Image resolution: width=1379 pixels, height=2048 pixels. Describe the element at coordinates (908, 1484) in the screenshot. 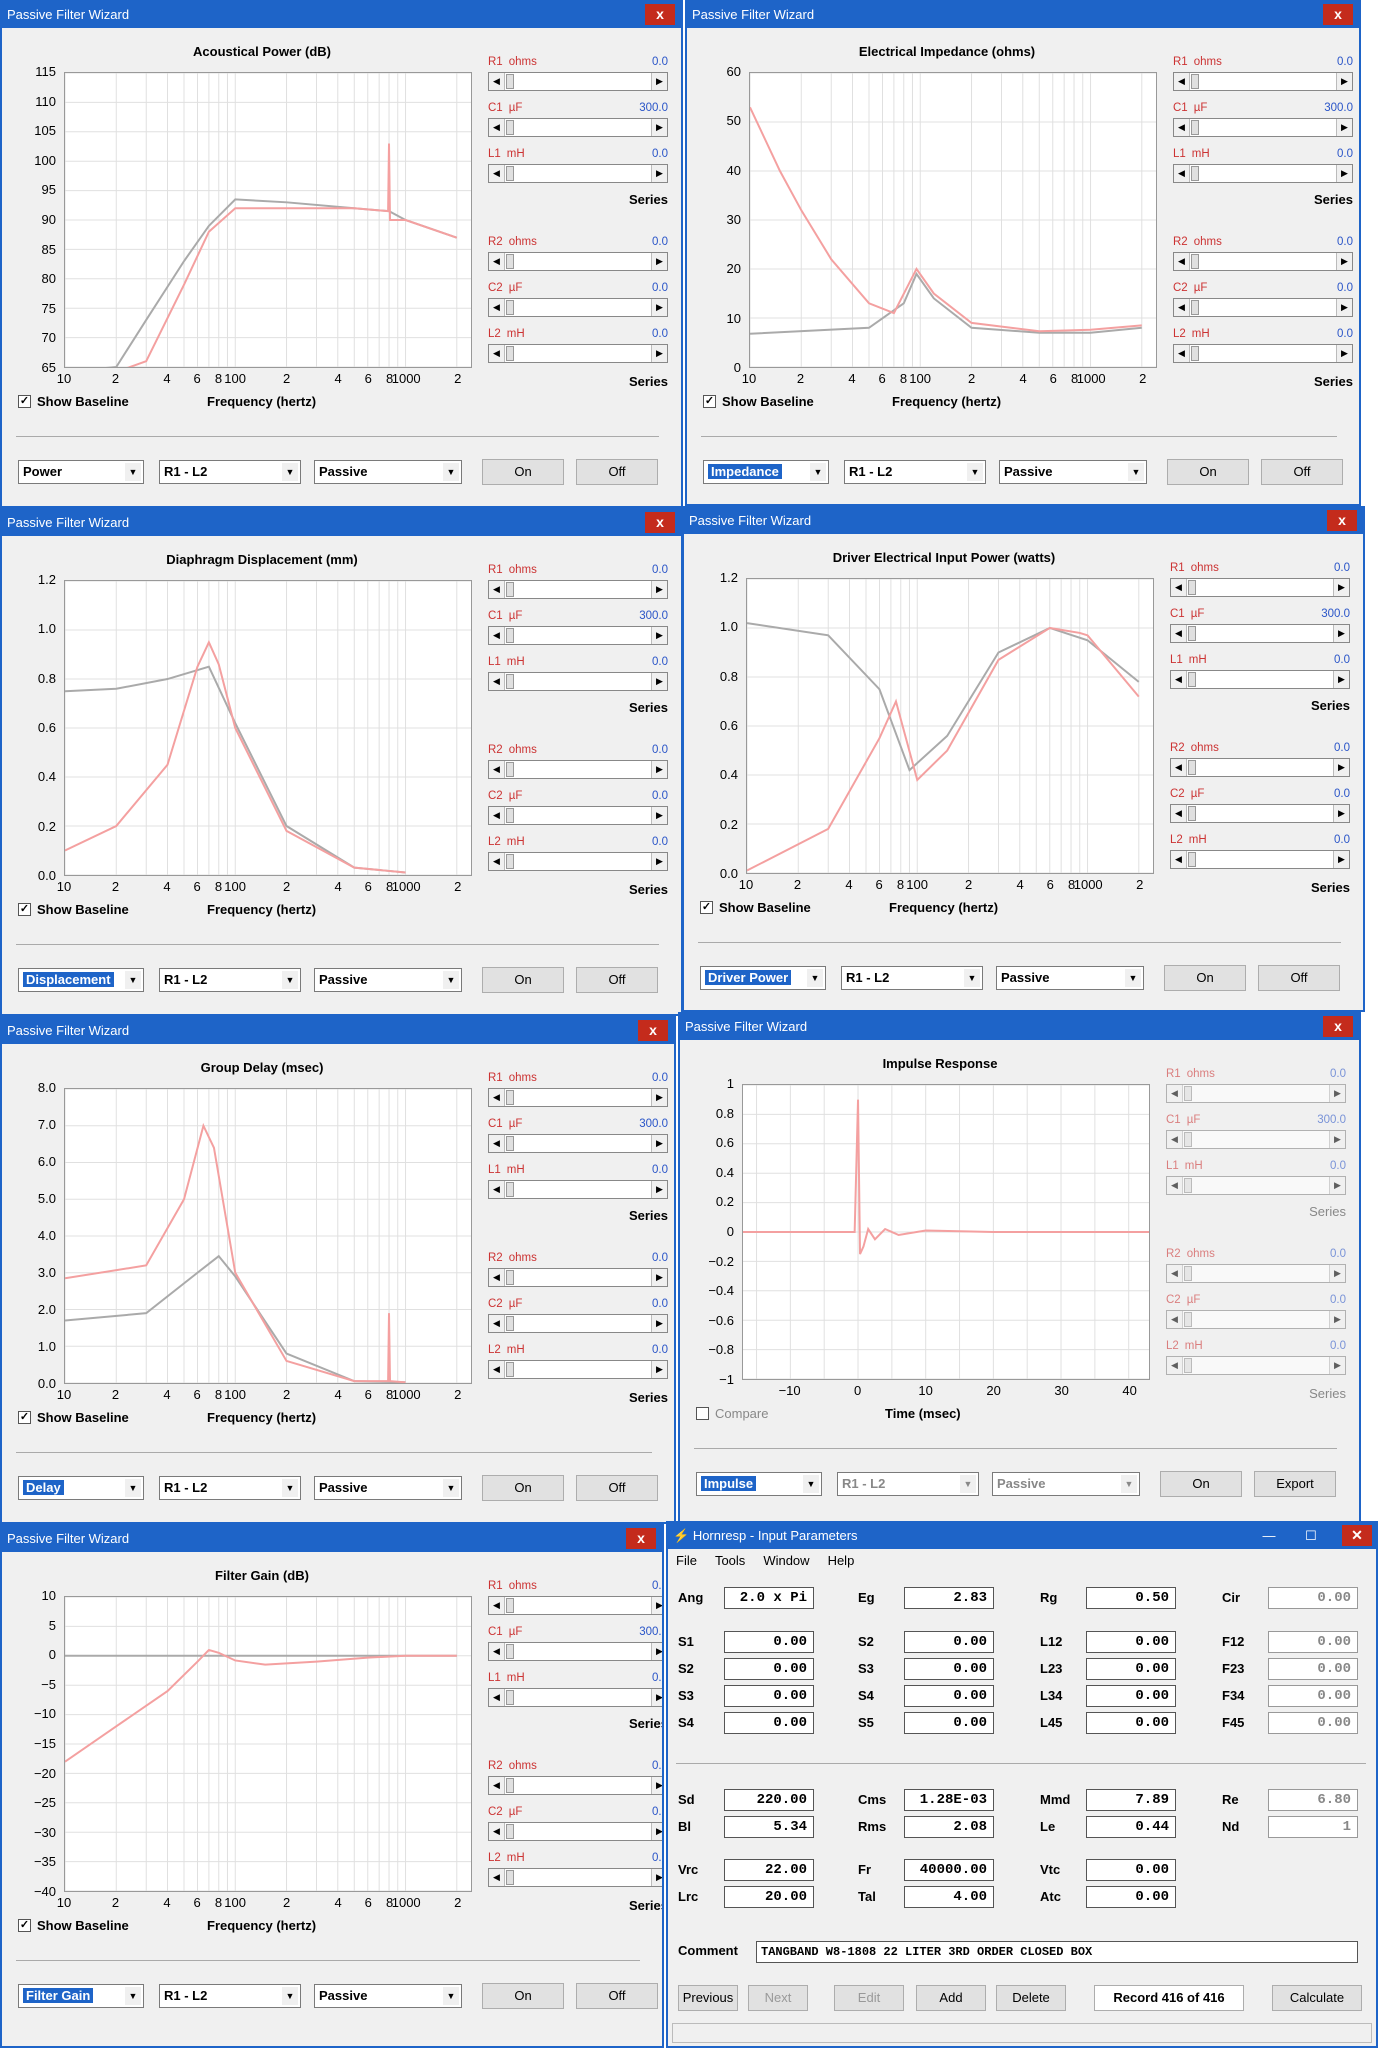

I see `range-select: R1 - L2 ▼` at that location.